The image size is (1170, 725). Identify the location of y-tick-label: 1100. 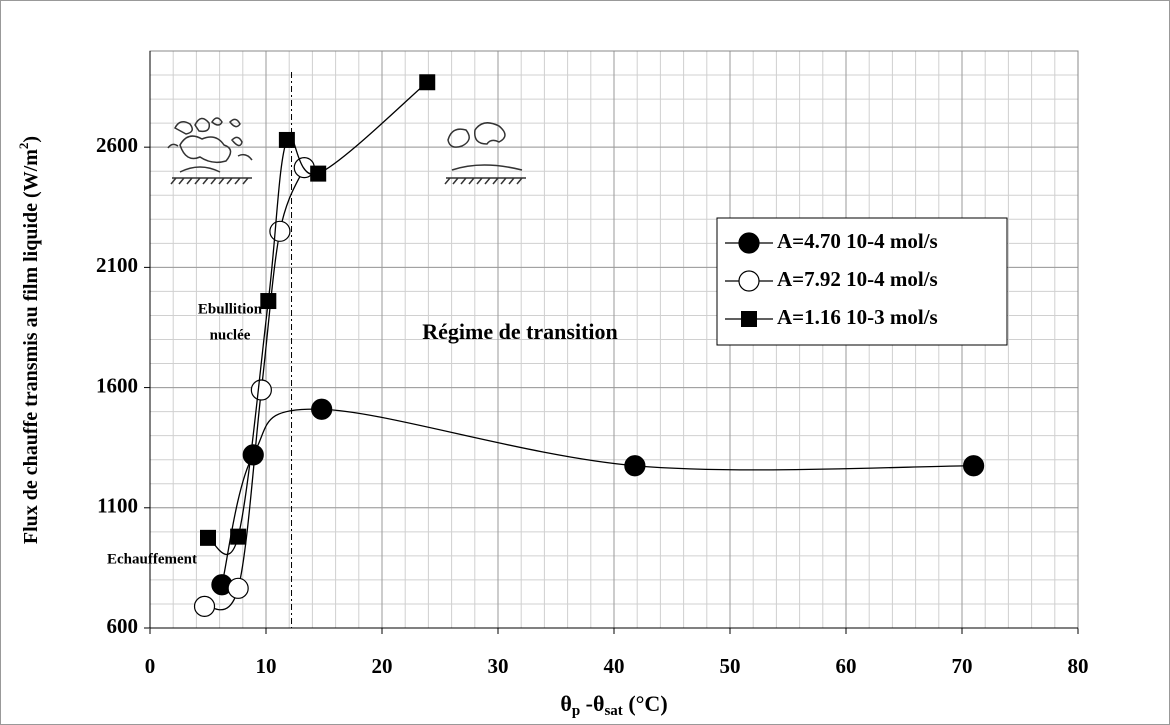
(117, 506).